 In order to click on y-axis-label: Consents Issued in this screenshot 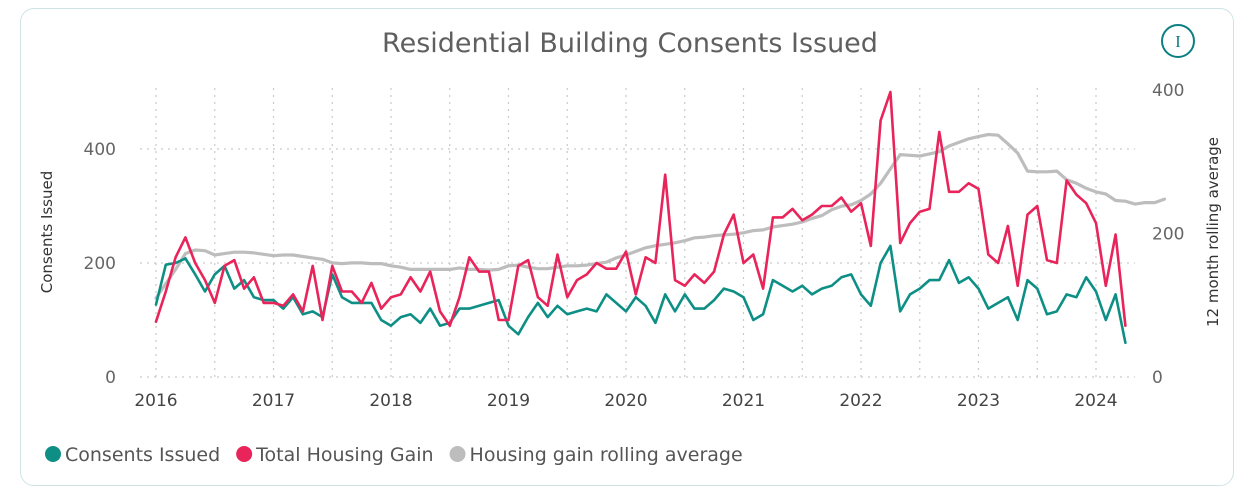, I will do `click(47, 232)`.